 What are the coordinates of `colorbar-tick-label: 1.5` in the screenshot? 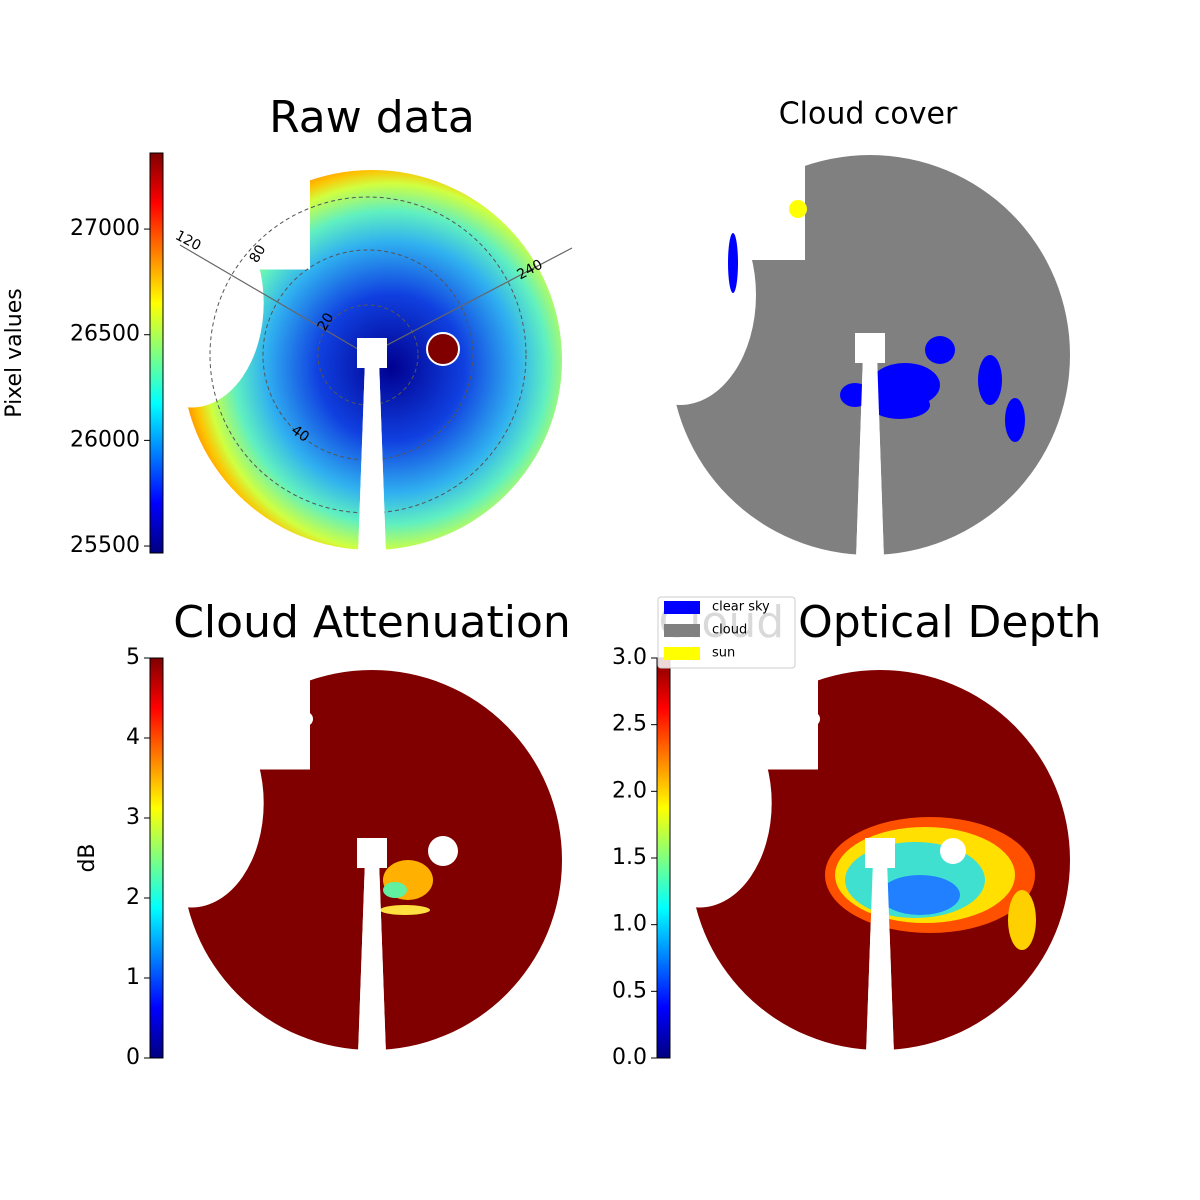 It's located at (629, 857).